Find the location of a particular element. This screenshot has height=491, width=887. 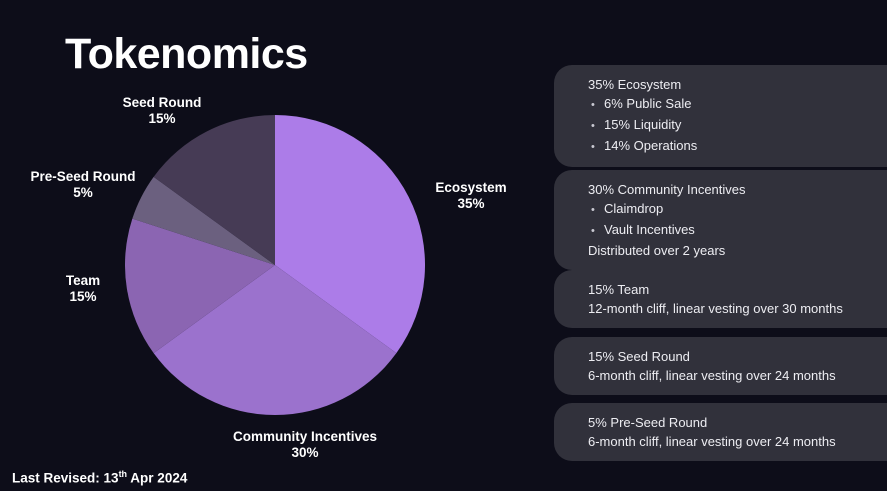

last-revised-text: Last Revised: 13 is located at coordinates (65, 478).